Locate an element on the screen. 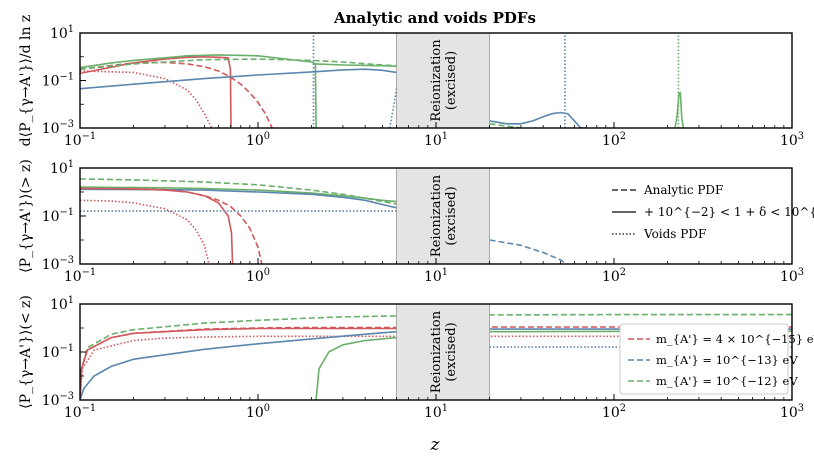  y-axis-label: ⟨P_{γ→A'}⟩(> z) is located at coordinates (26, 216).